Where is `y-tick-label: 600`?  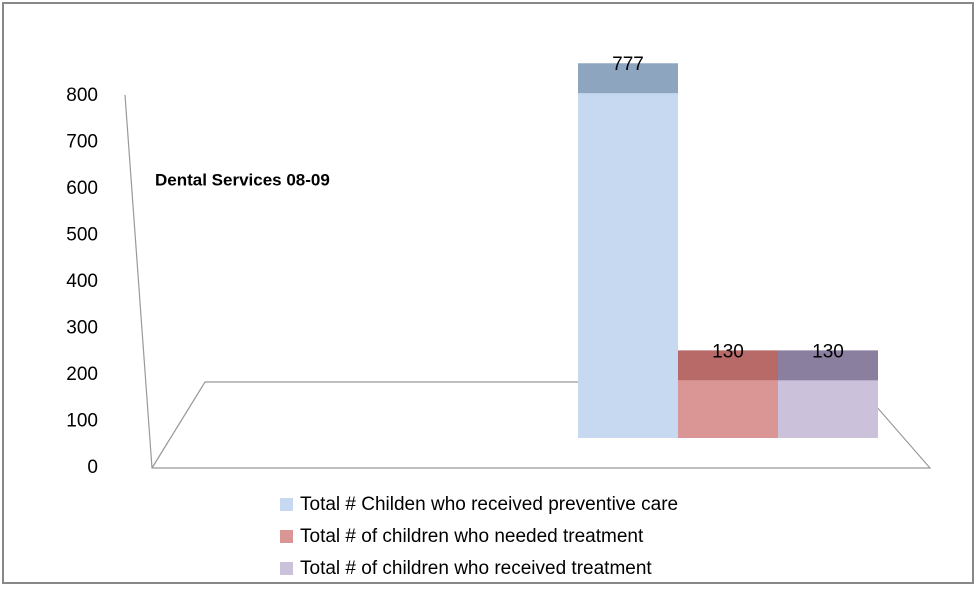 y-tick-label: 600 is located at coordinates (82, 188).